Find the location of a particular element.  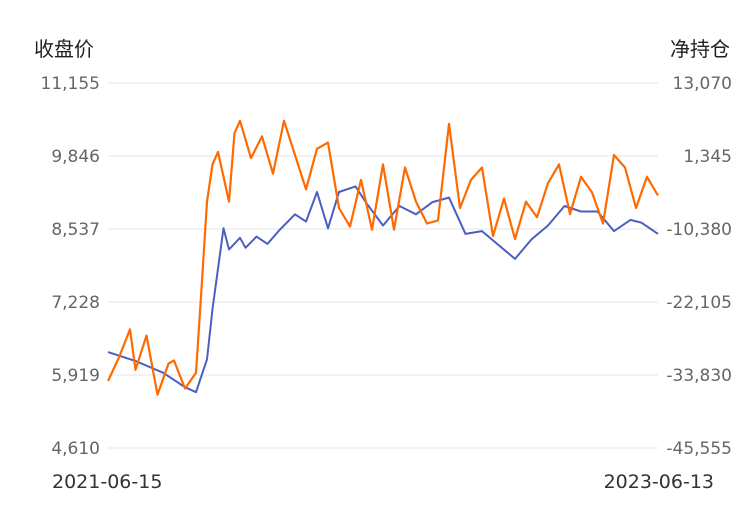

right-axis-ticks: 13,070 1,345 -10,380 -22,105 -33,830 -45,555 is located at coordinates (699, 266).